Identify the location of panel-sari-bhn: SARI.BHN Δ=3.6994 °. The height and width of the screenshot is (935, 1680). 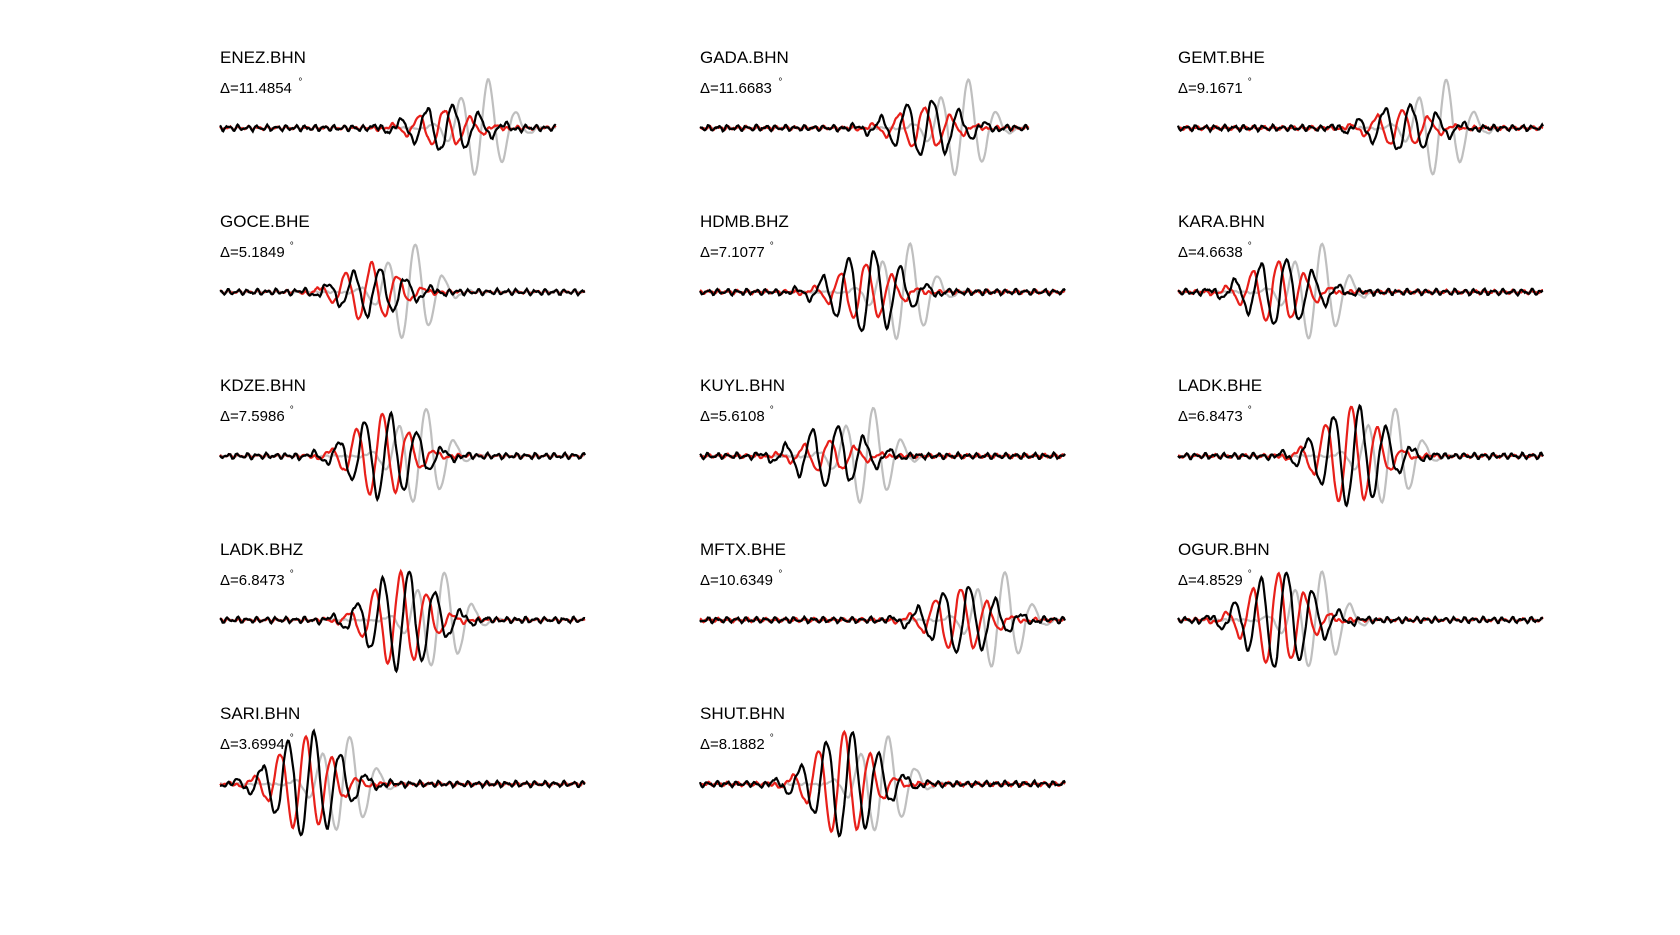
(402, 770).